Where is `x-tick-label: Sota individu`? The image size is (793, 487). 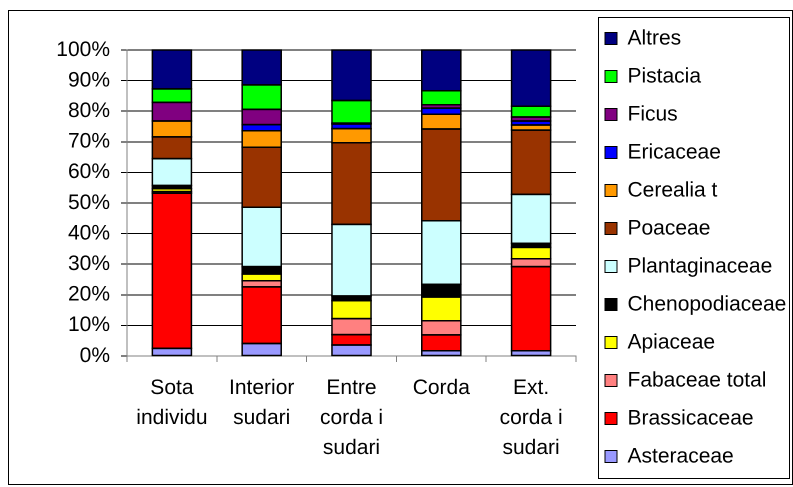
x-tick-label: Sota individu is located at coordinates (172, 402).